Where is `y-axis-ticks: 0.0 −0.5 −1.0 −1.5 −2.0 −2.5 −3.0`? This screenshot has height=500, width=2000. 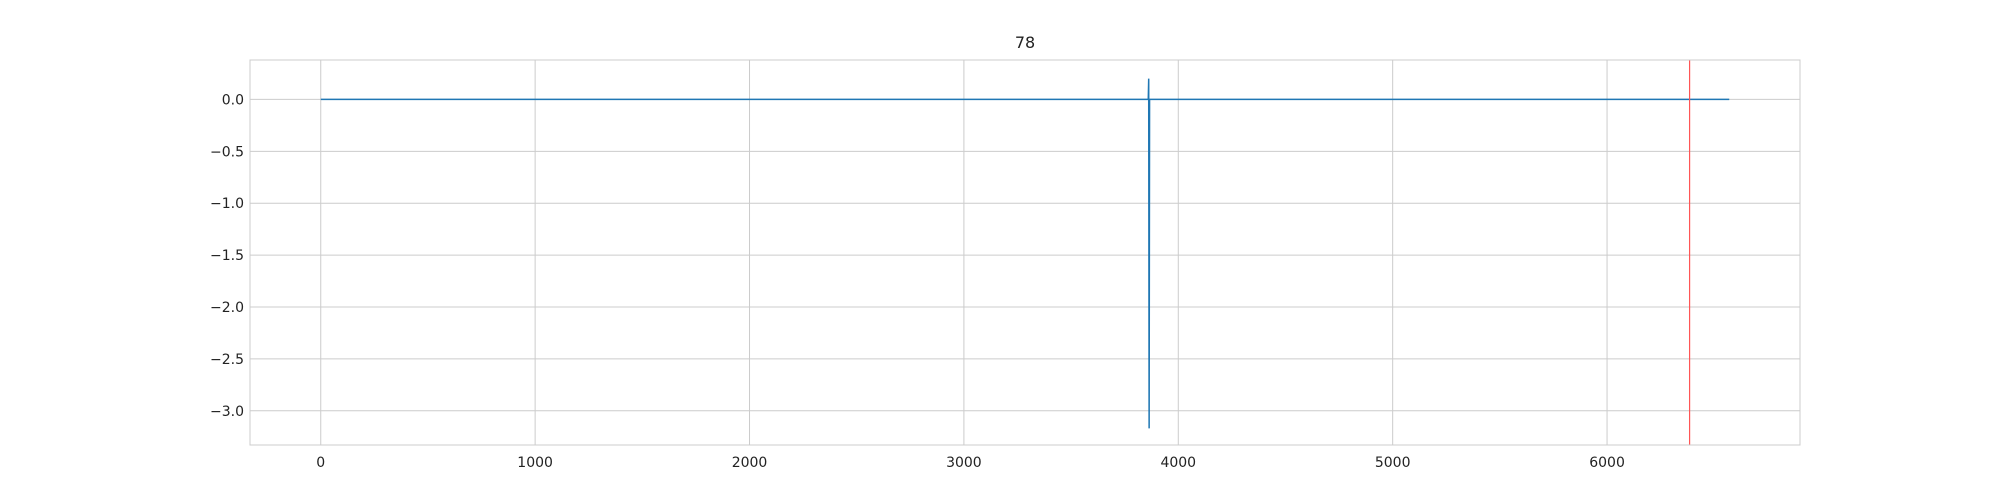
y-axis-ticks: 0.0 −0.5 −1.0 −1.5 −2.0 −2.5 −3.0 is located at coordinates (227, 255).